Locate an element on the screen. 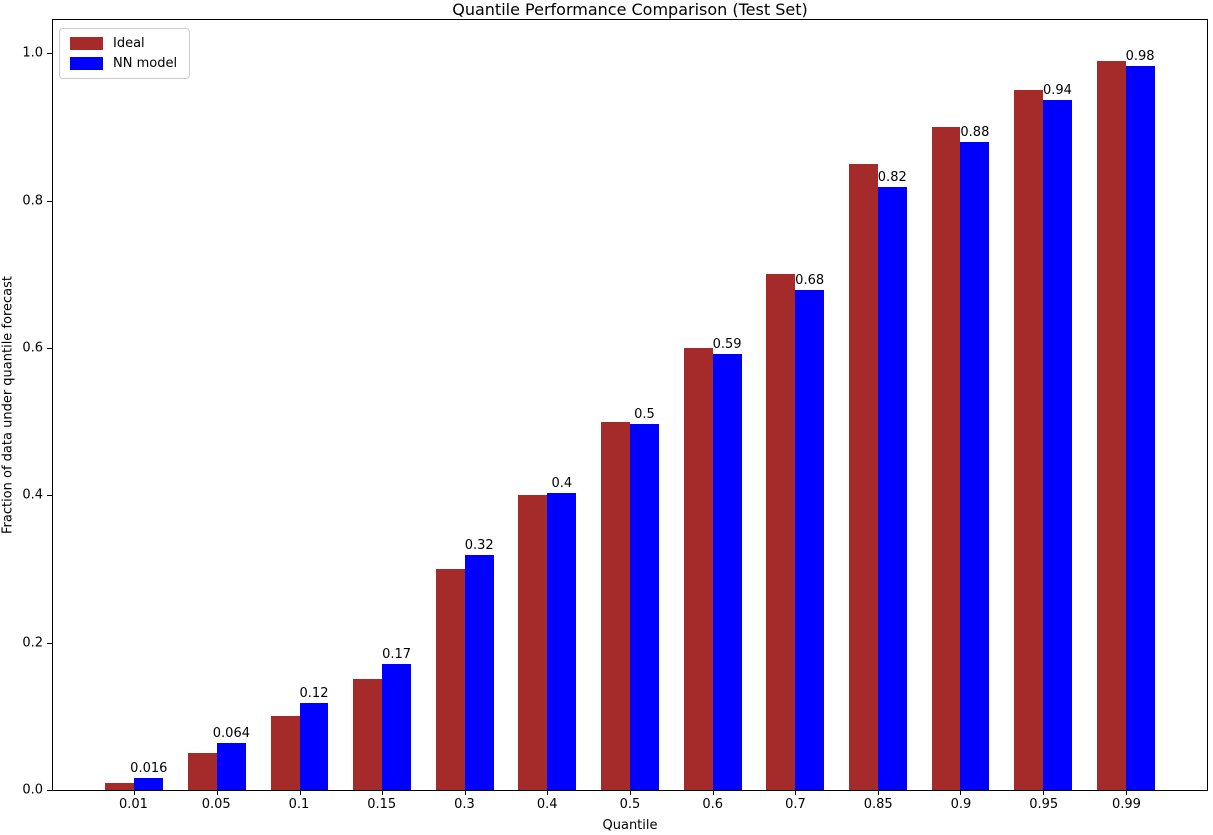  bar-group: 0.68 is located at coordinates (795, 407).